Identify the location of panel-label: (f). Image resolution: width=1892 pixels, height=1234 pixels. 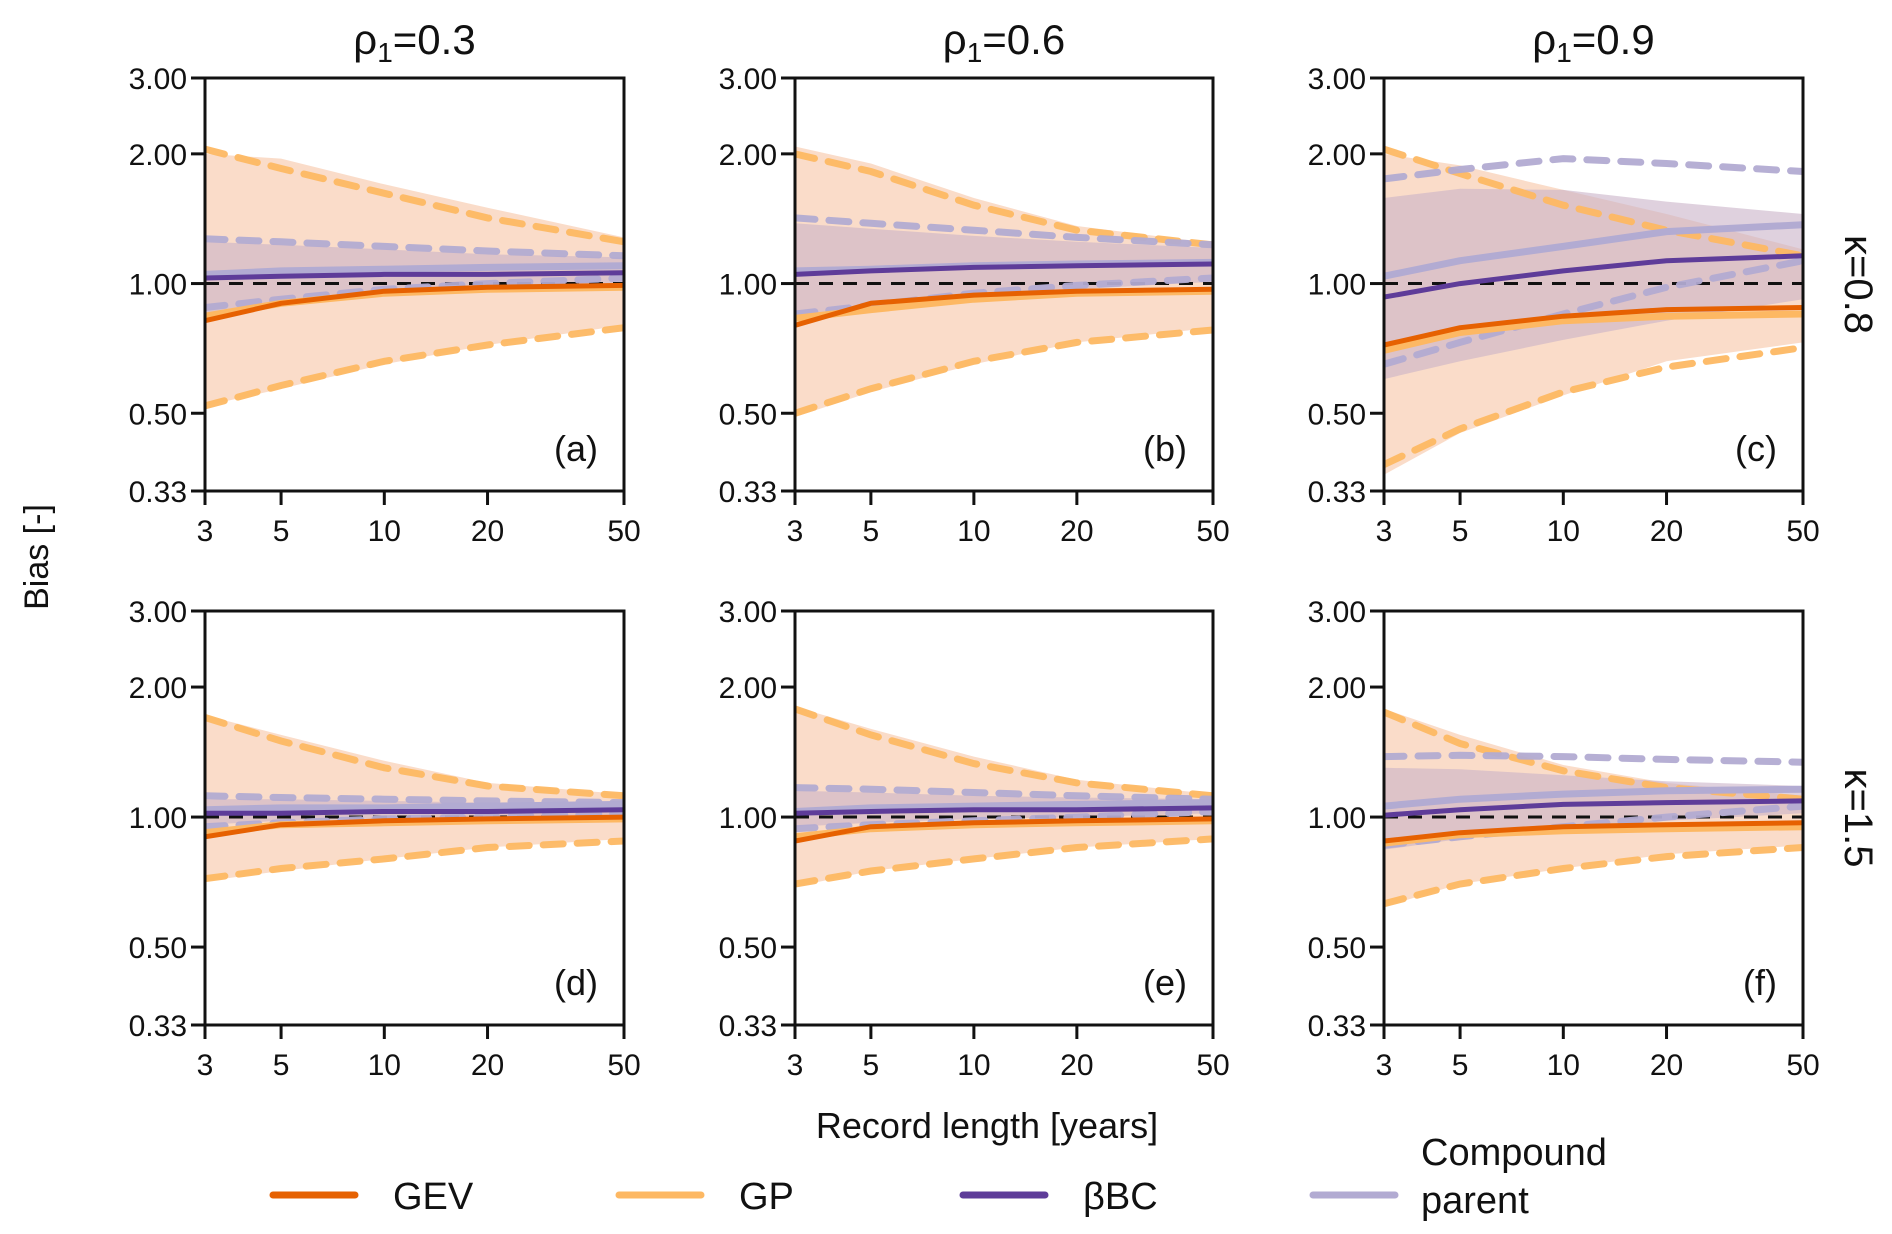
(1760, 982).